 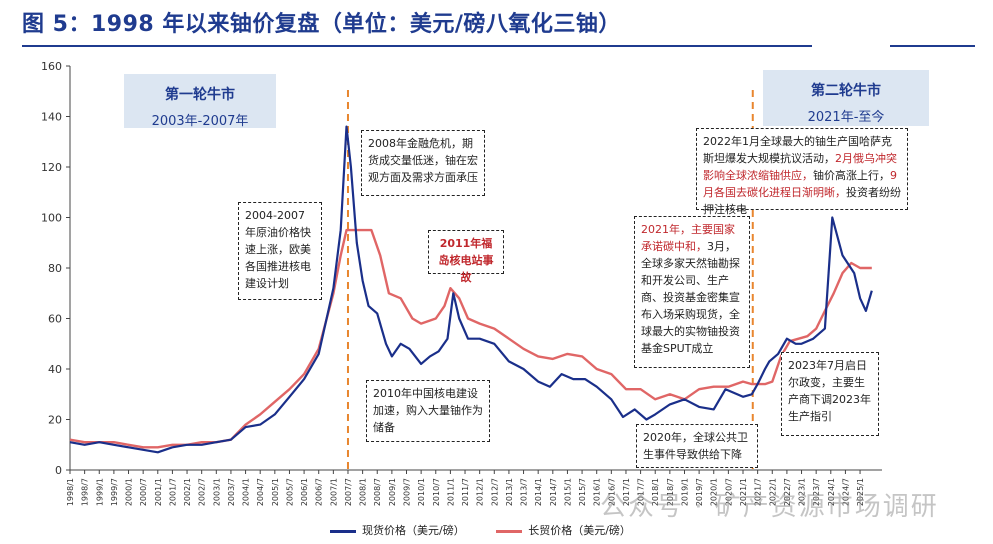 I want to click on annotation-2004-2007: 2004-2007年原油价格快速上涨，欧美各国推进核电建设计划, so click(x=280, y=251).